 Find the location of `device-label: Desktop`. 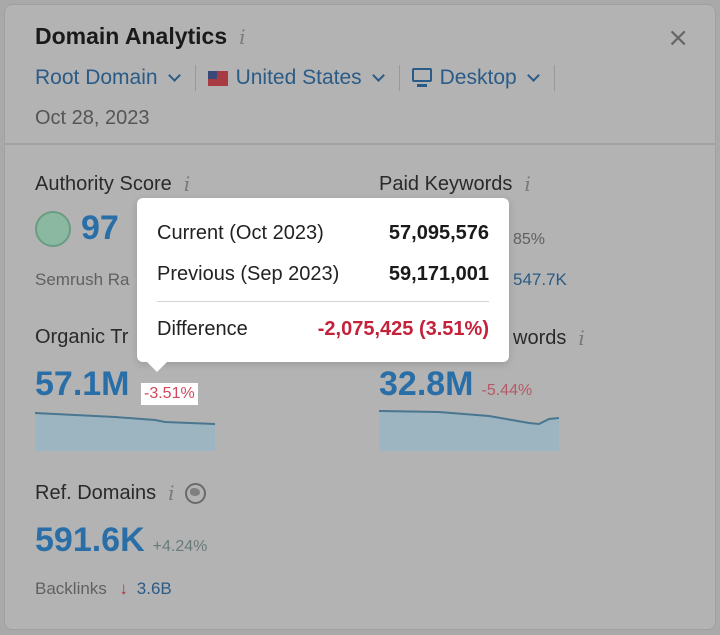

device-label: Desktop is located at coordinates (478, 77).